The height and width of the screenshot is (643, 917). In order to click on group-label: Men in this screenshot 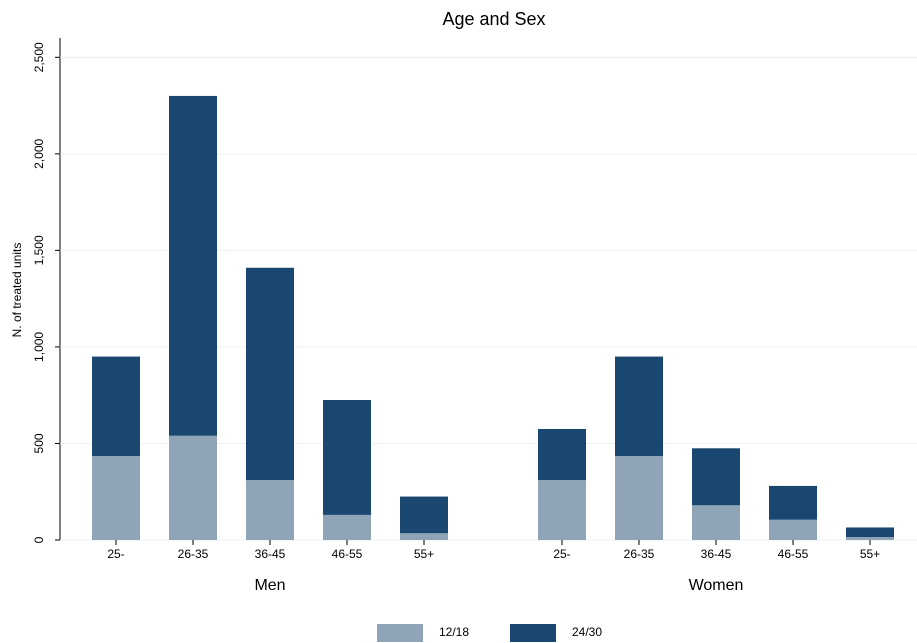, I will do `click(269, 585)`.